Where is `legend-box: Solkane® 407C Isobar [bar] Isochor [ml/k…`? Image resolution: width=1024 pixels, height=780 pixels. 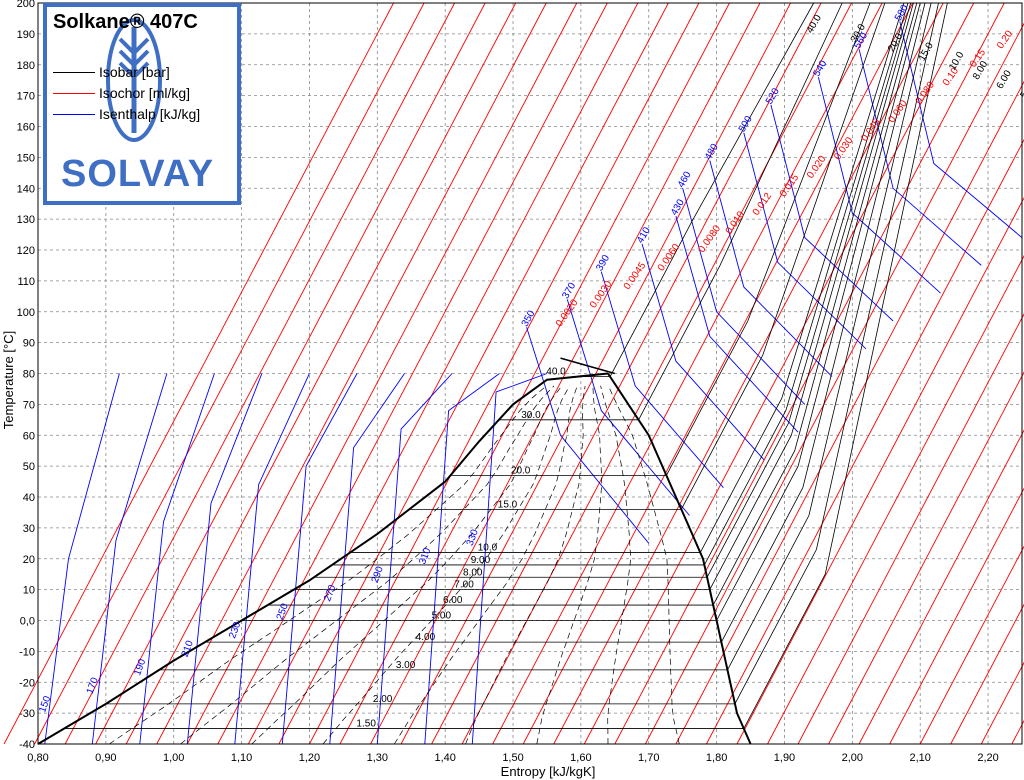
legend-box: Solkane® 407C Isobar [bar] Isochor [ml/k… is located at coordinates (142, 104).